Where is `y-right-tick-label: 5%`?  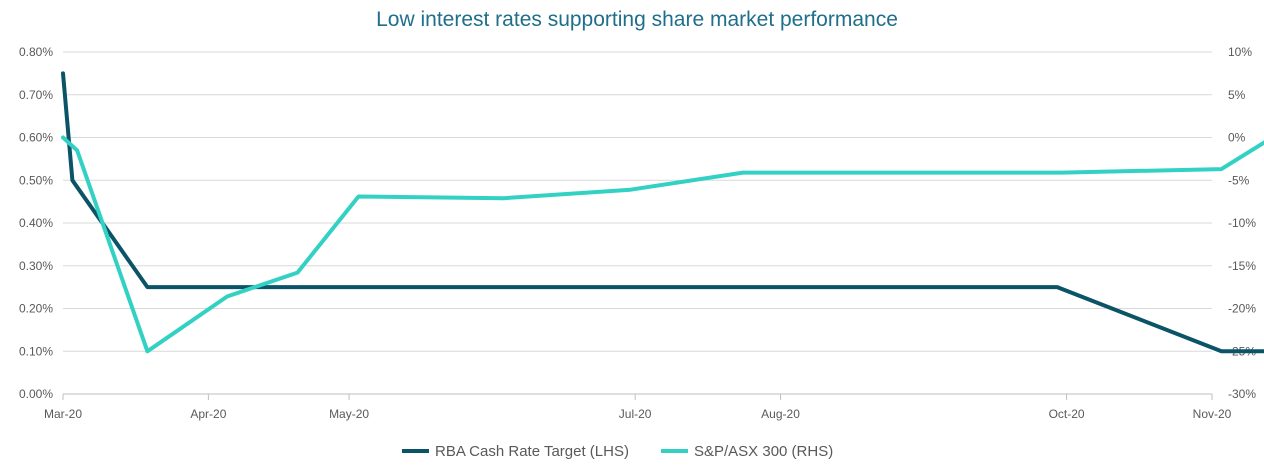 y-right-tick-label: 5% is located at coordinates (1237, 95).